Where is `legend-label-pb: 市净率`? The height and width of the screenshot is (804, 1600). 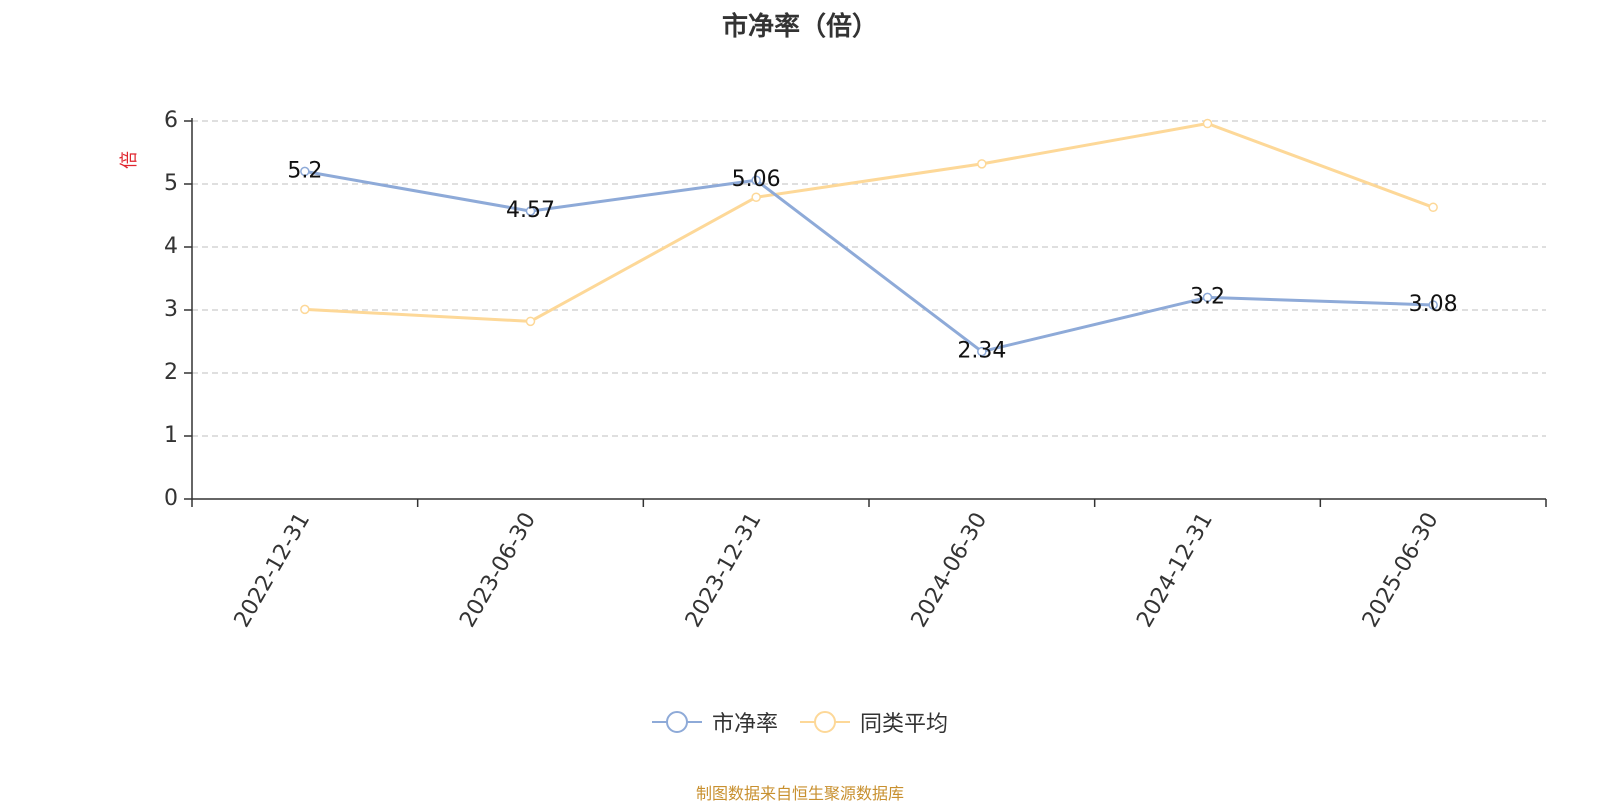 legend-label-pb: 市净率 is located at coordinates (744, 724).